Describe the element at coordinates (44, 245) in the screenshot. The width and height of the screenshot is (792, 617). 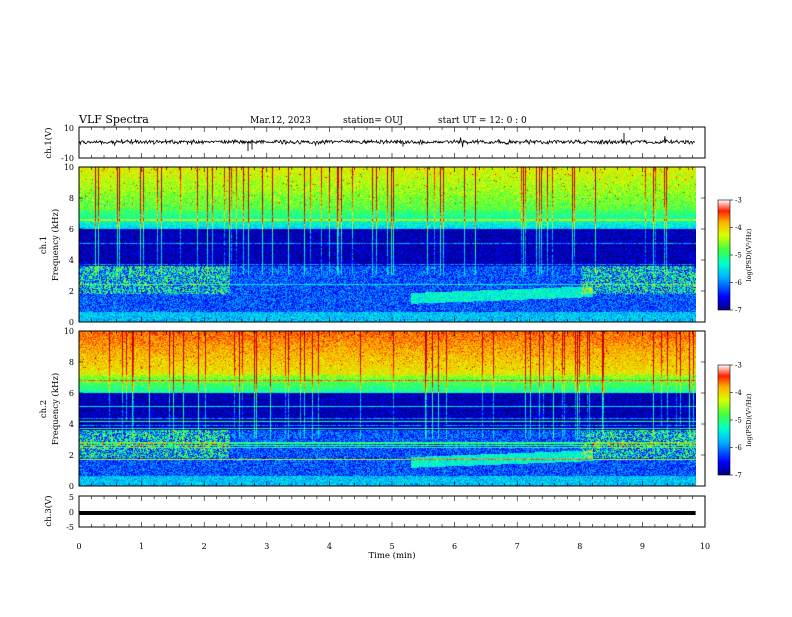
I see `ch1-spectrogram-ylabel-channel: ch.1` at that location.